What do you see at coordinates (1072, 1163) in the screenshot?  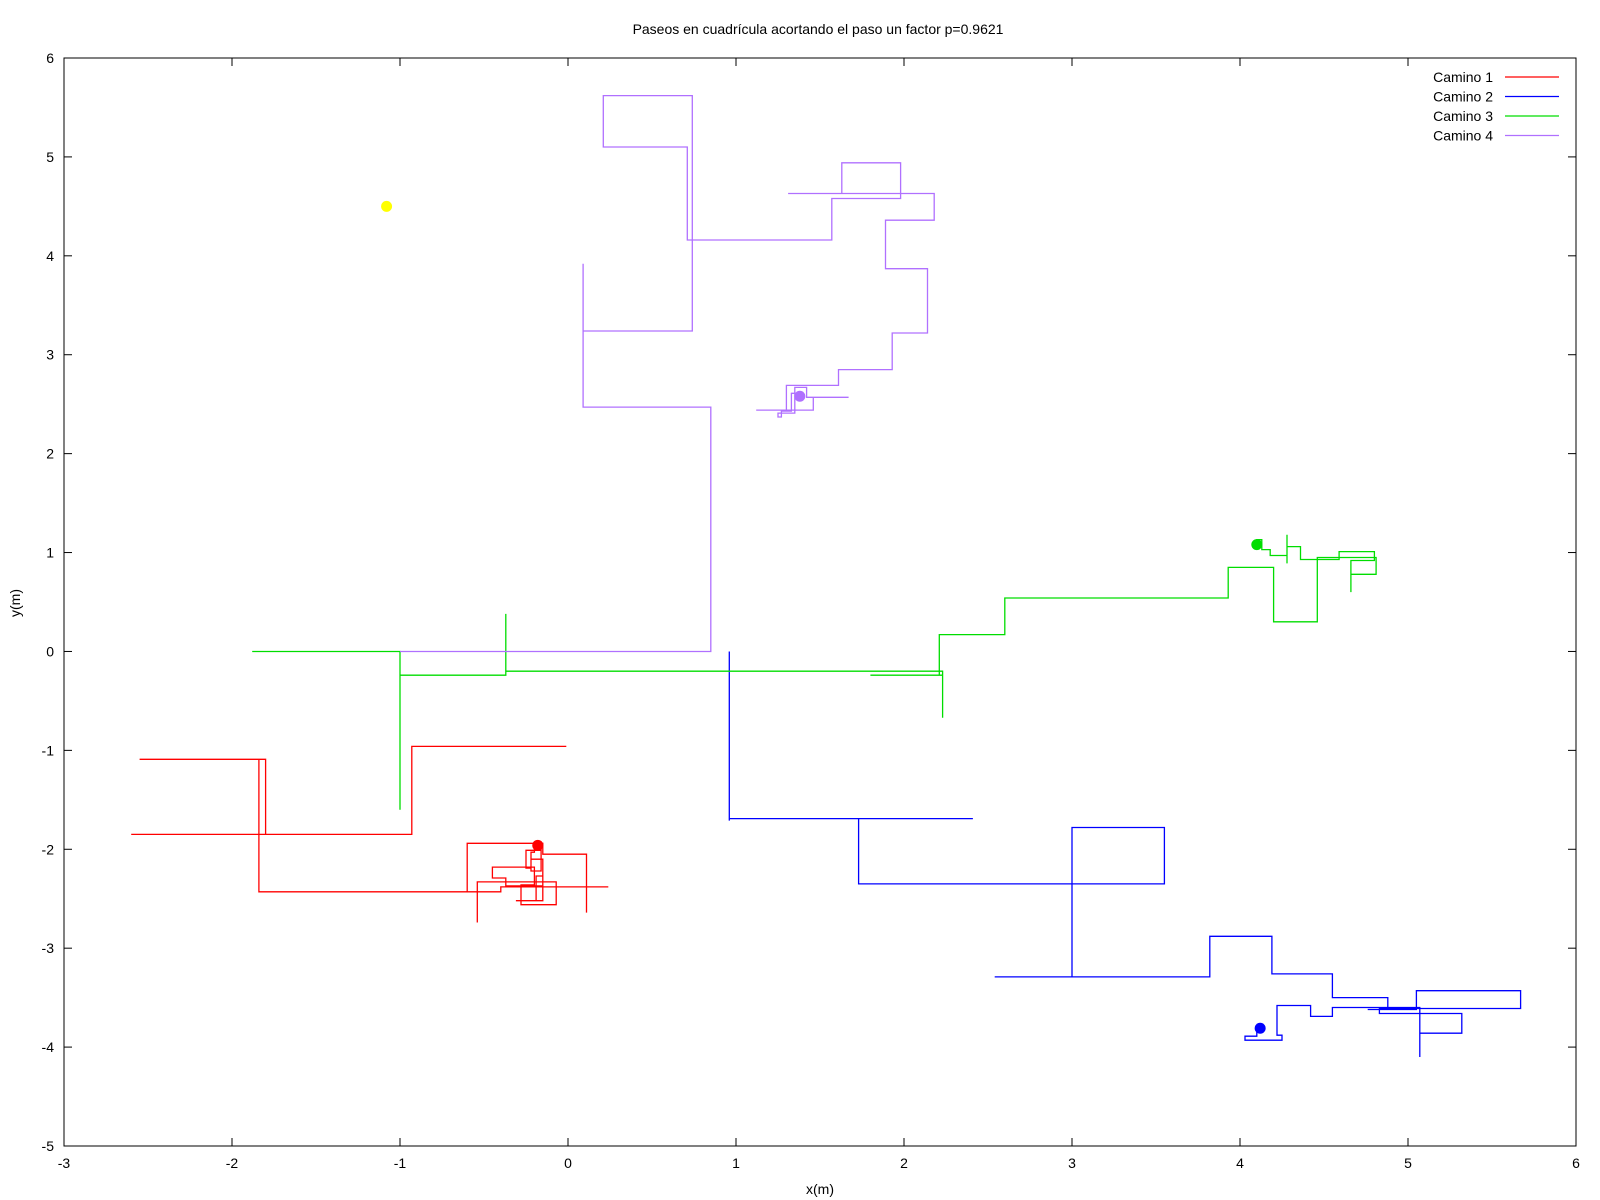 I see `x-tick-label: 3` at bounding box center [1072, 1163].